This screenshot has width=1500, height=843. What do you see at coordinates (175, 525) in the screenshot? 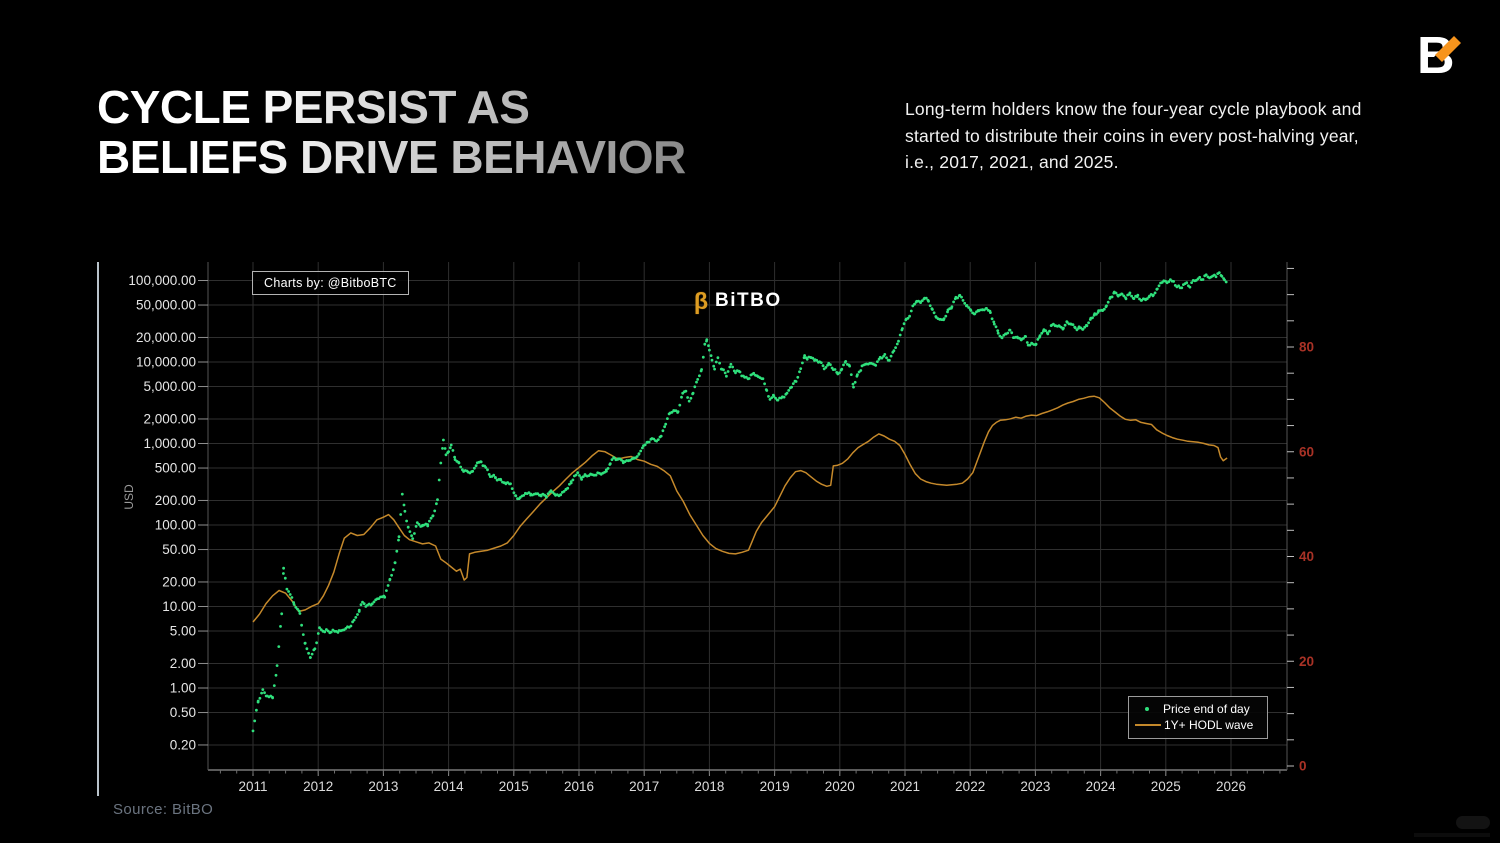
I see `svg-text: 100.00` at bounding box center [175, 525].